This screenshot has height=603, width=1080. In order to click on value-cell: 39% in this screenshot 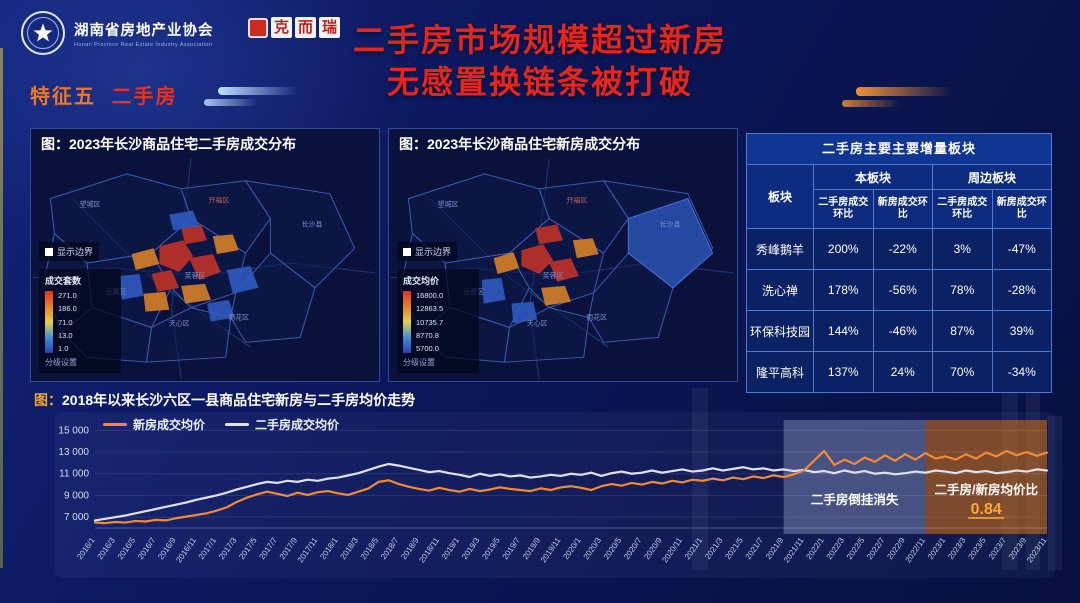, I will do `click(1021, 331)`.